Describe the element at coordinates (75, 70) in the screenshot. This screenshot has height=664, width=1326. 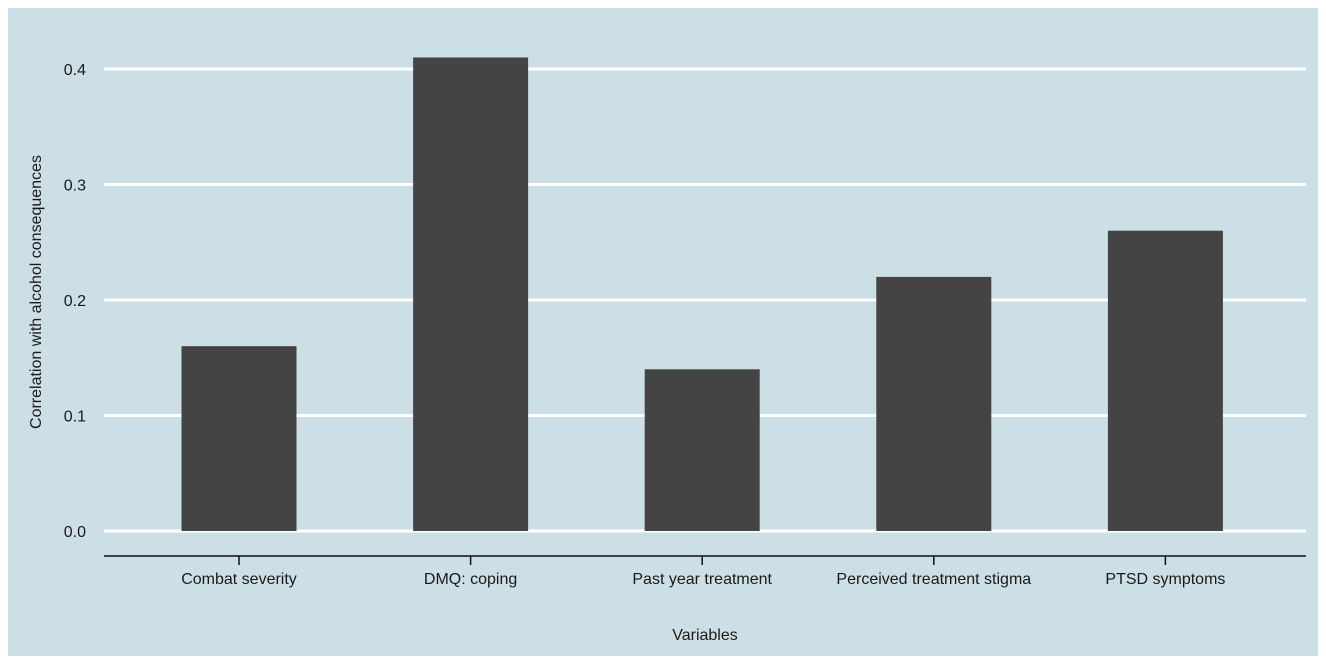
I see `y-tick-label: 0.4` at that location.